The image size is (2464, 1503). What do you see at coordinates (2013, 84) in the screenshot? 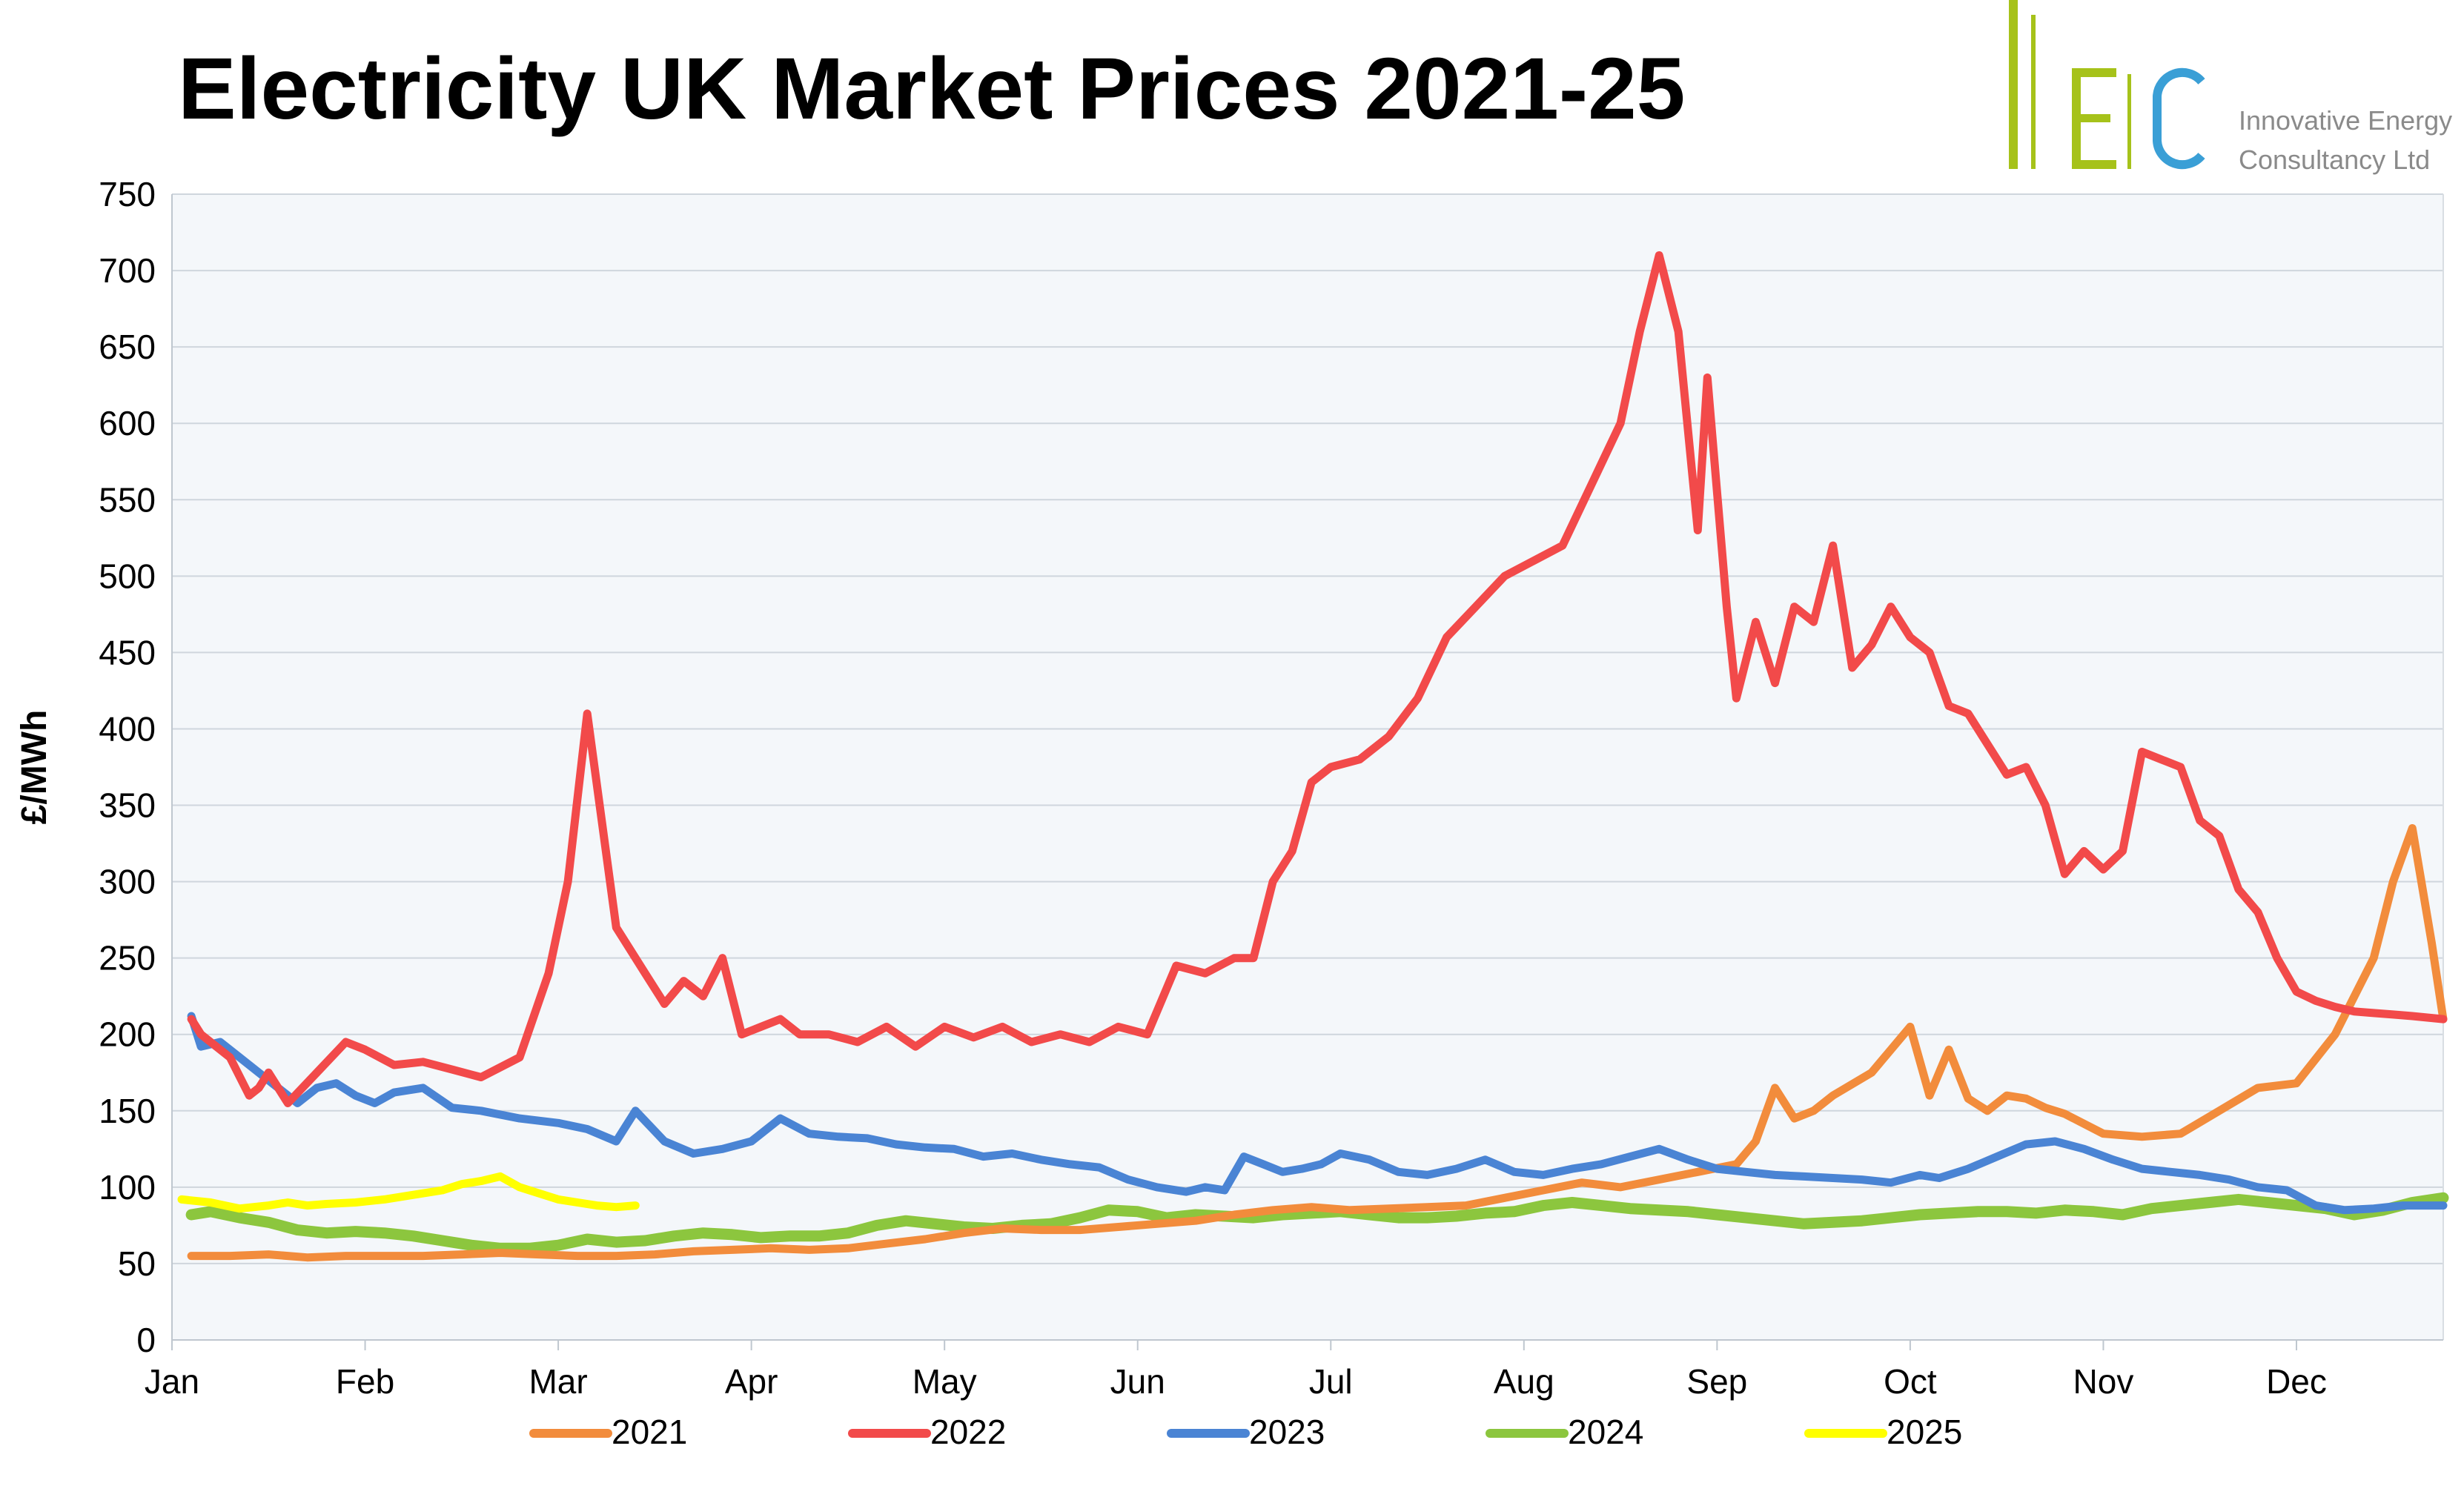
I see `logo-i-bar` at bounding box center [2013, 84].